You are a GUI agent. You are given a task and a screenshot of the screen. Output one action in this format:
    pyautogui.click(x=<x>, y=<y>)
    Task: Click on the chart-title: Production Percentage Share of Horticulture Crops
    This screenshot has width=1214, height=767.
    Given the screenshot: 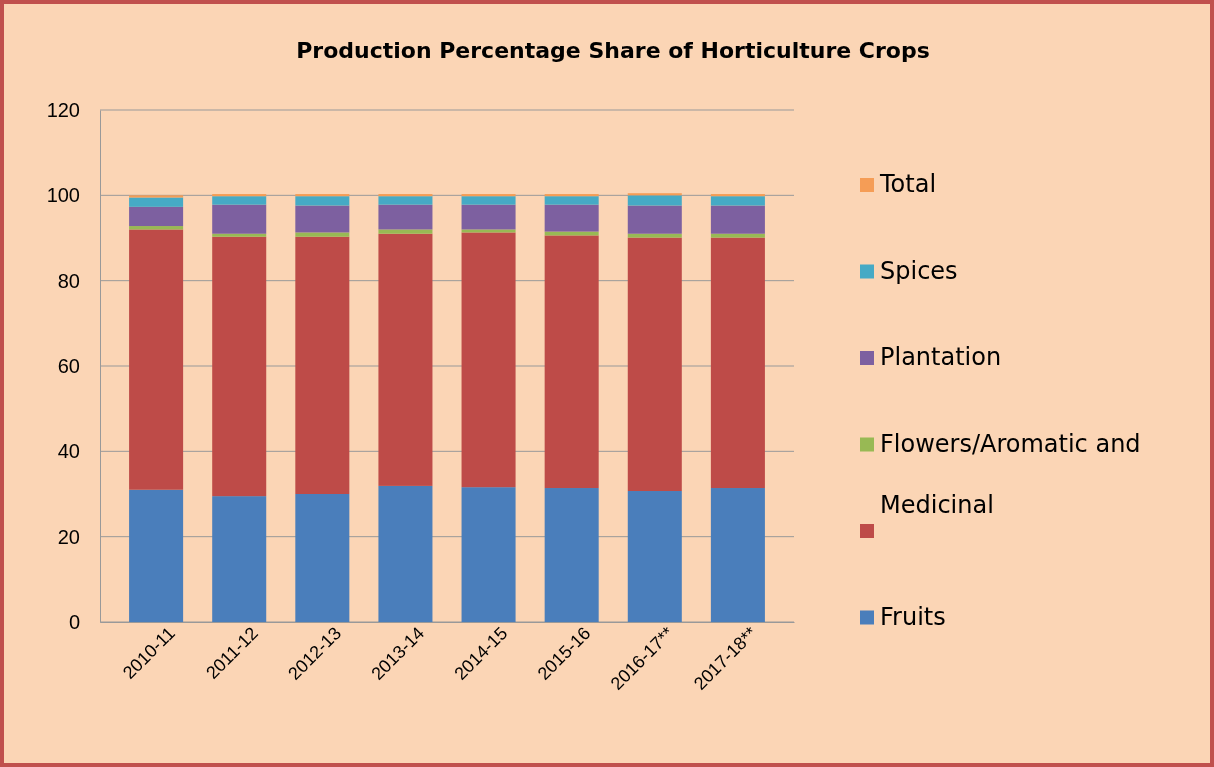 What is the action you would take?
    pyautogui.click(x=613, y=50)
    